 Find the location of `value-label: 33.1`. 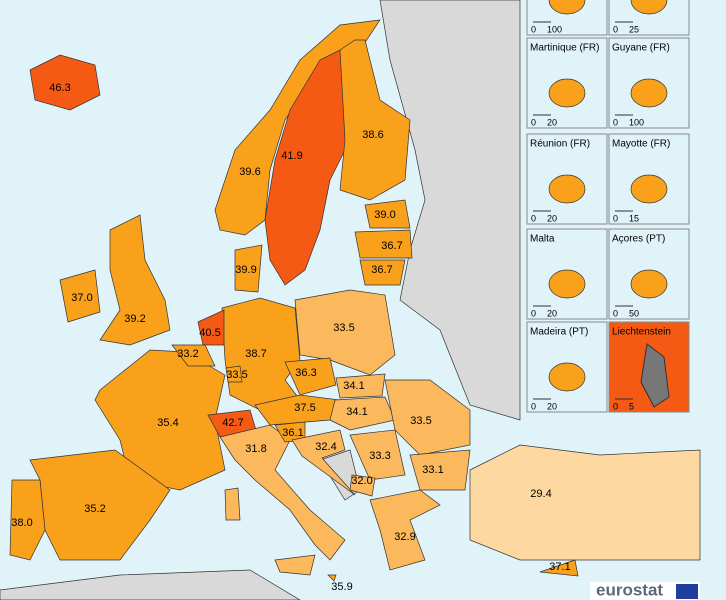

value-label: 33.1 is located at coordinates (432, 470).